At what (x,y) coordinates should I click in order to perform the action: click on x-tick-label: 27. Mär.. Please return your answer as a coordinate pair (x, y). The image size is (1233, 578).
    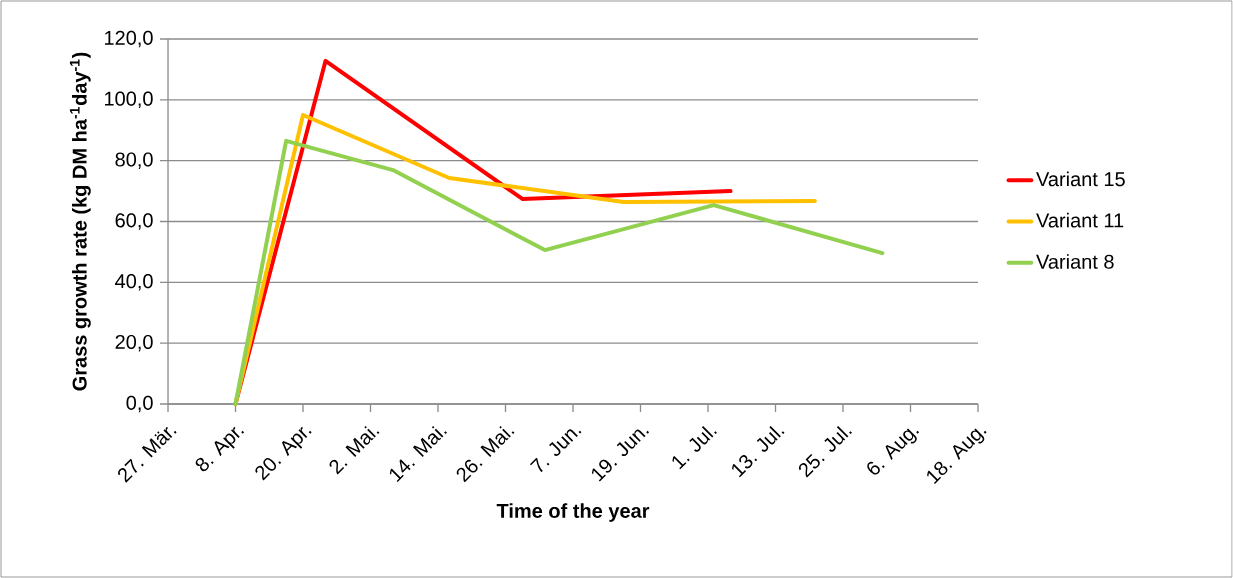
    Looking at the image, I should click on (147, 454).